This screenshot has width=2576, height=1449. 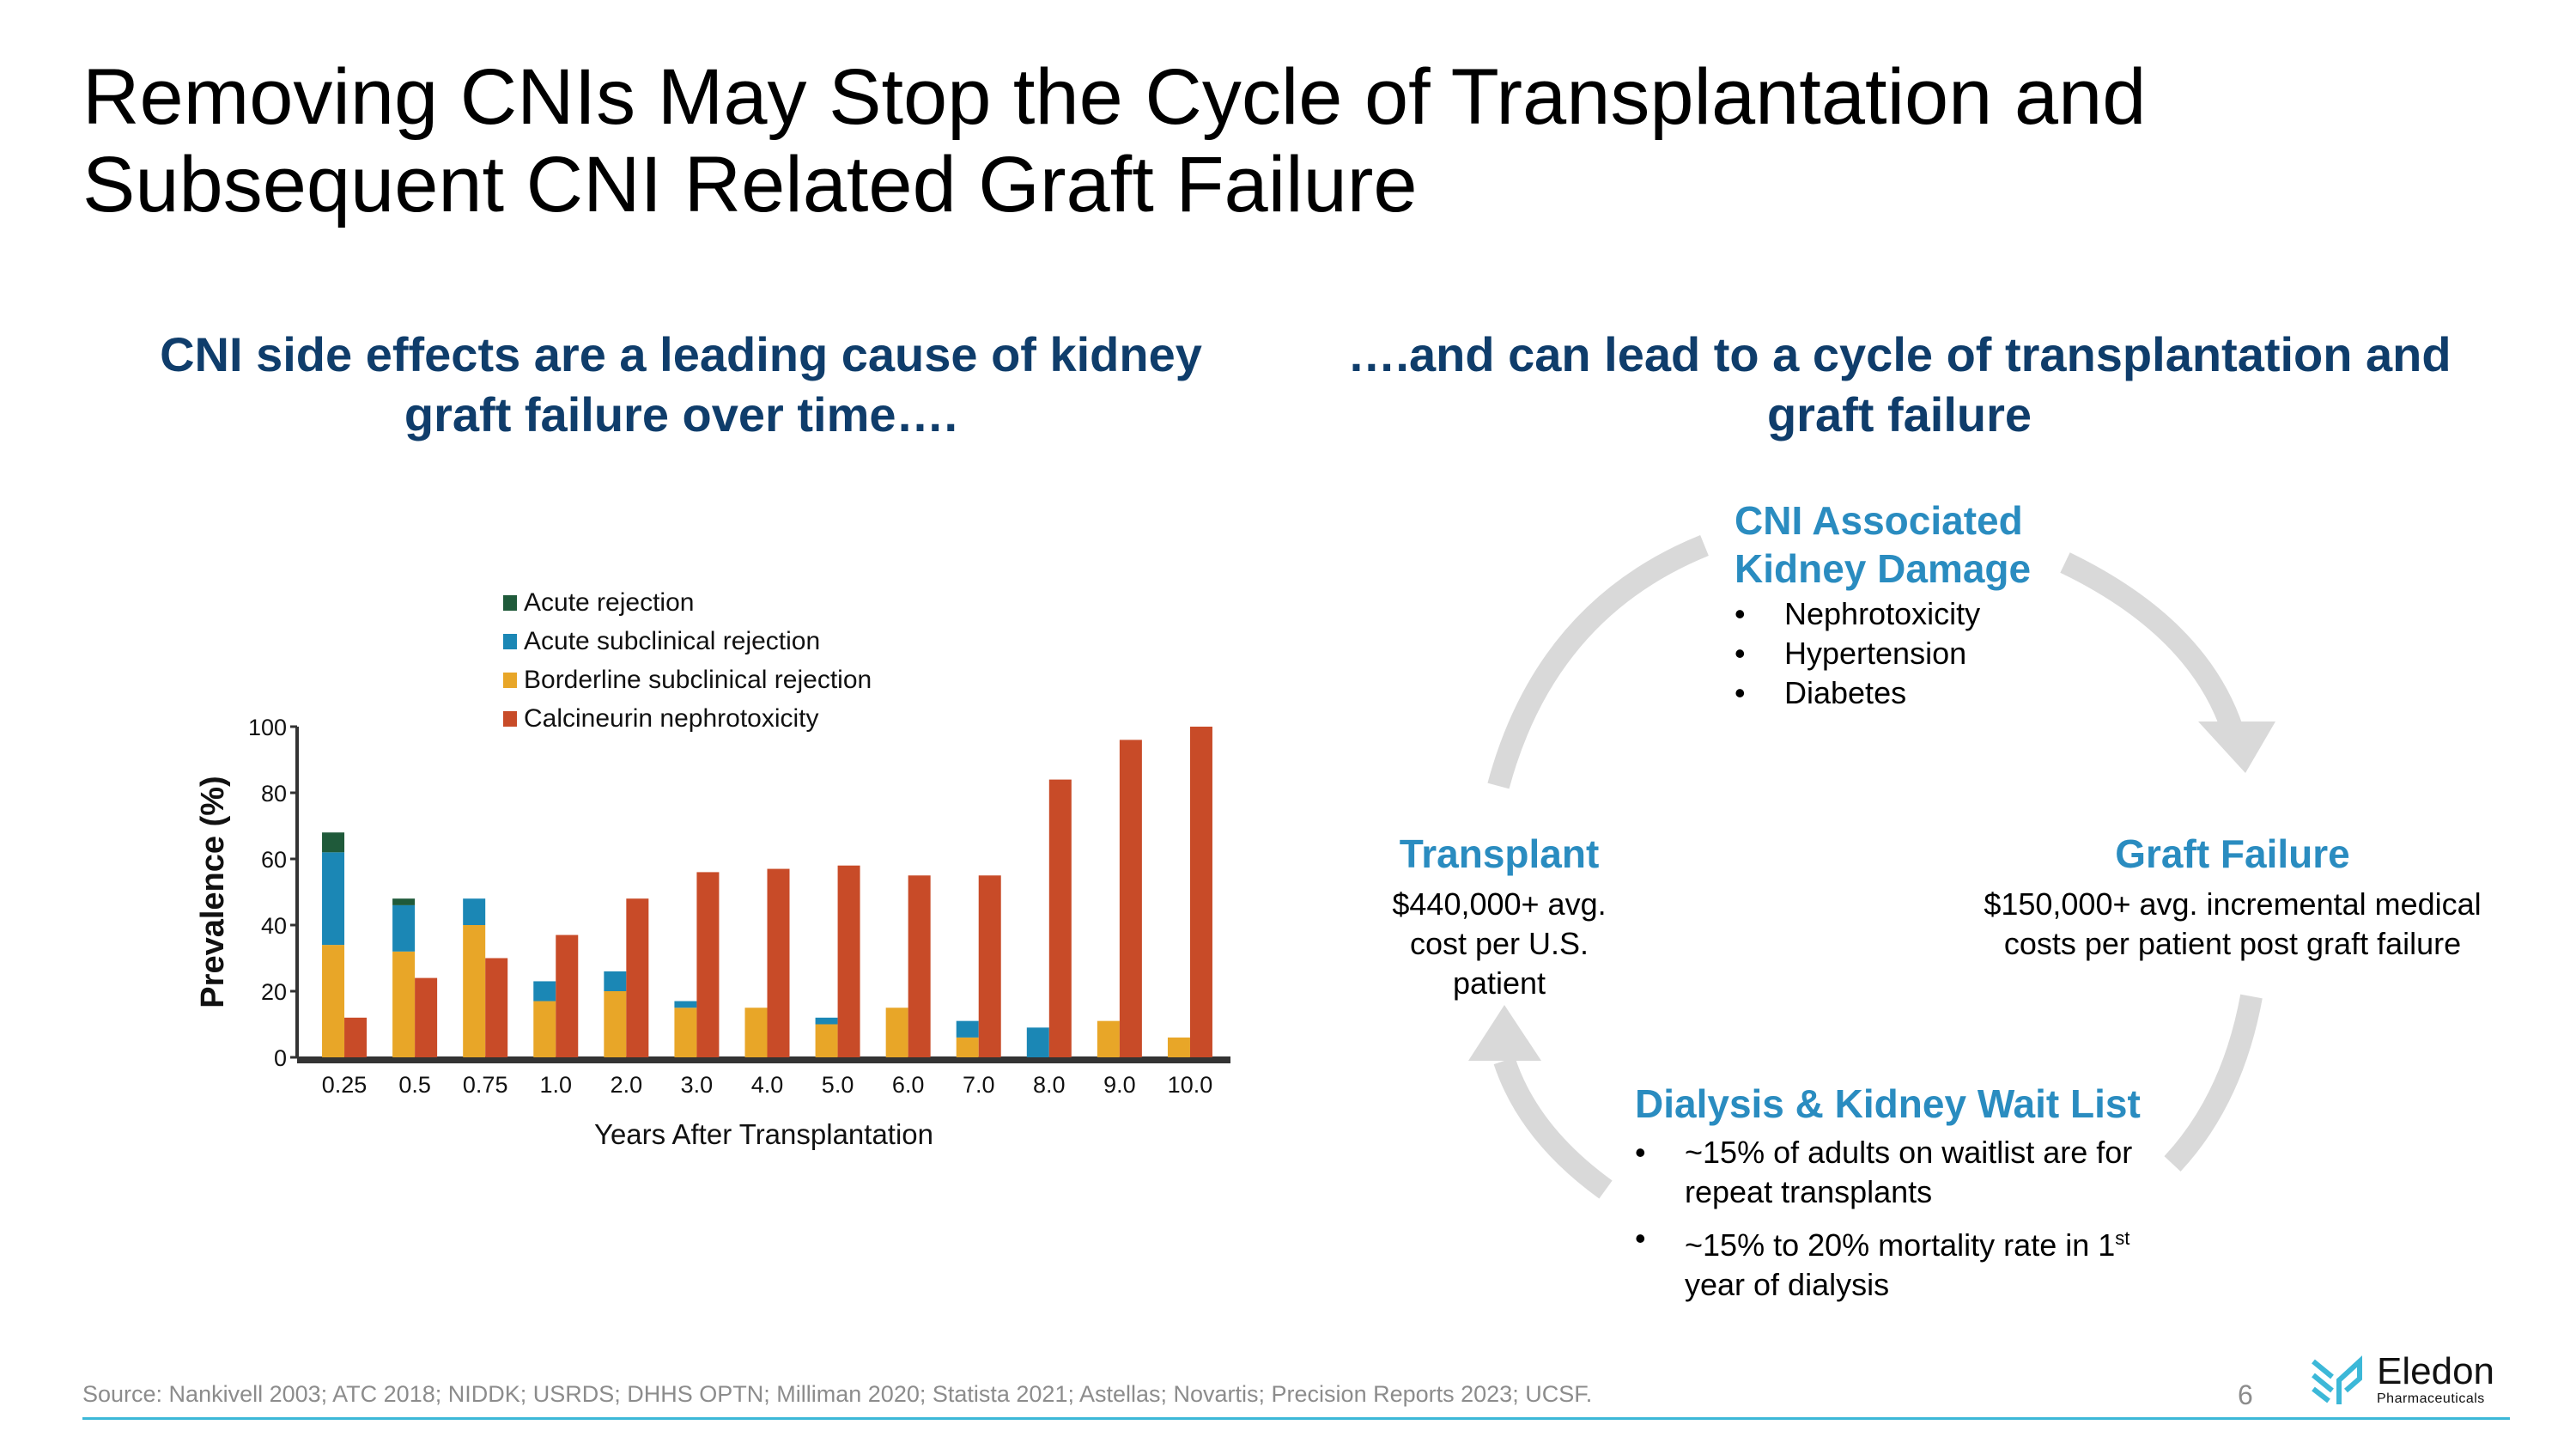 I want to click on x-axis-label: Years After Transplantation, so click(x=764, y=1134).